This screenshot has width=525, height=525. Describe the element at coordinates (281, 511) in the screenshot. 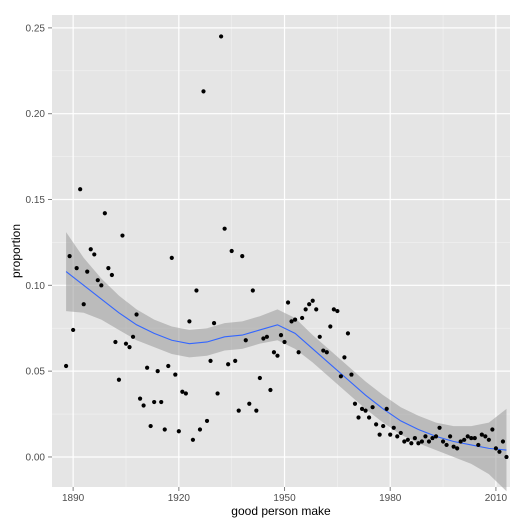

I see `x-axis-title: good person make` at that location.